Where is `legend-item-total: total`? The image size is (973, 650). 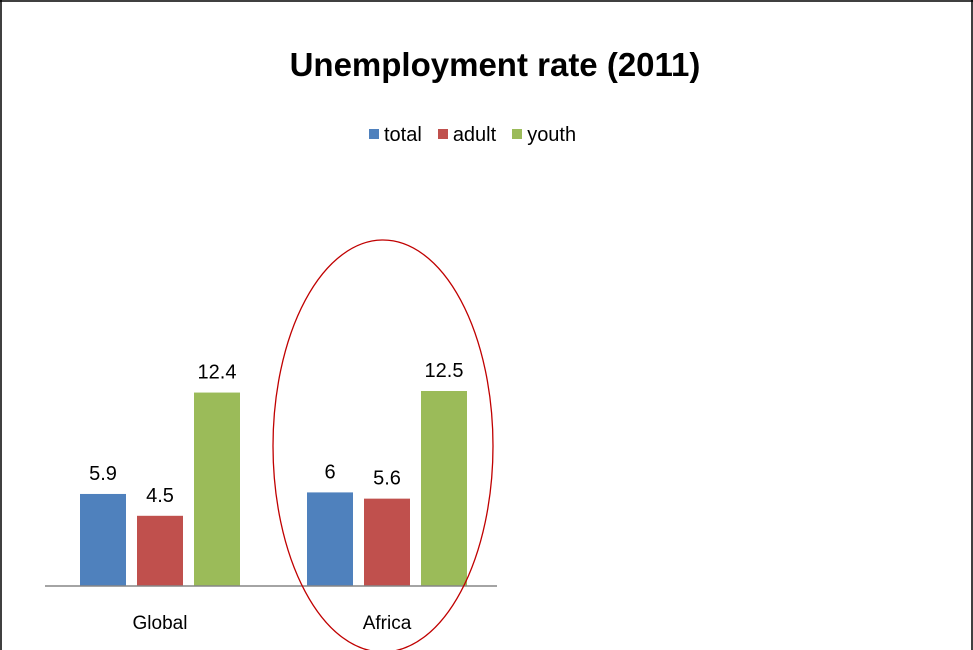
legend-item-total: total is located at coordinates (395, 135).